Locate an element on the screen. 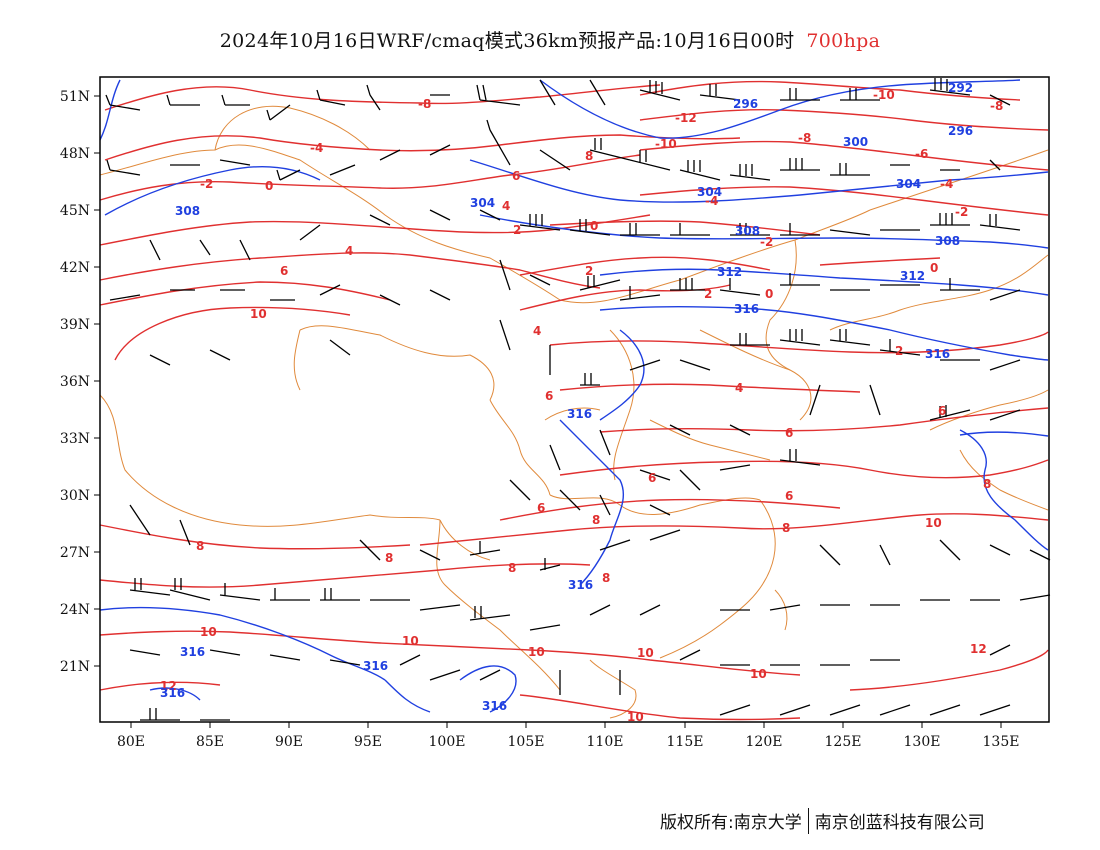 The height and width of the screenshot is (850, 1100). lat-label: 24N is located at coordinates (75, 610).